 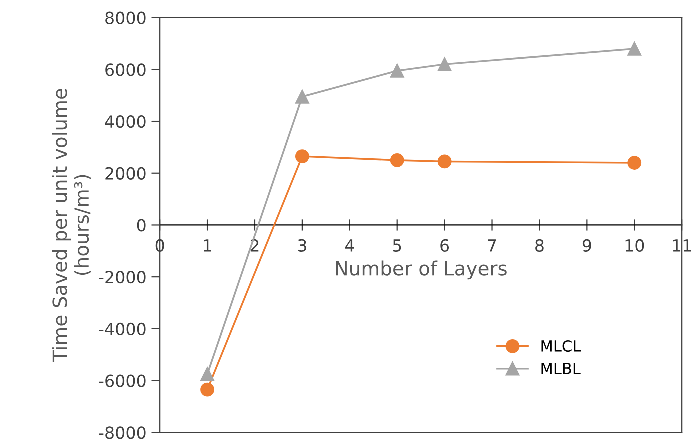 What do you see at coordinates (540, 245) in the screenshot?
I see `x-tick-label: 8` at bounding box center [540, 245].